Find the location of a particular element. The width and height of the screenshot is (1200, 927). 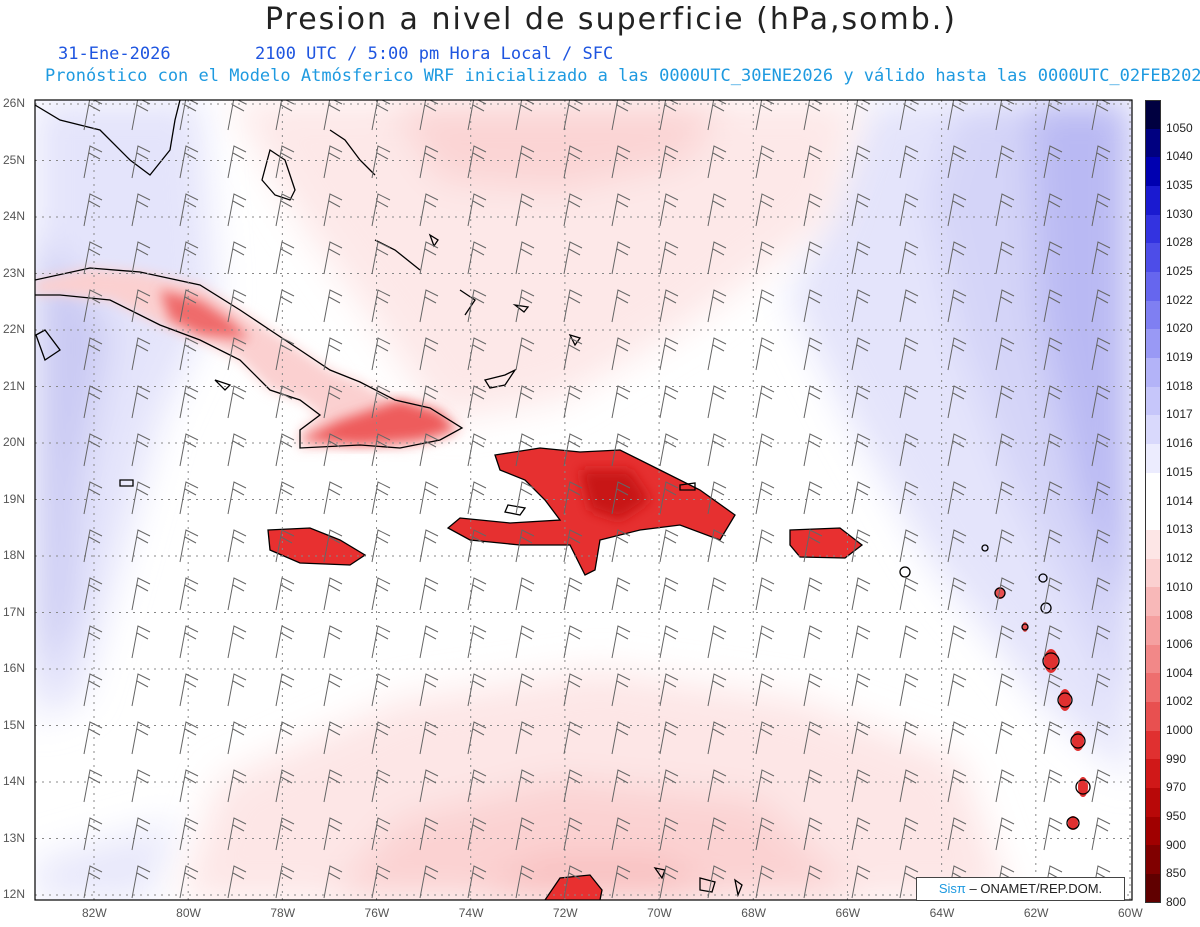

valid-time: 2100 UTC / 5:00 pm Hora Local / SFC is located at coordinates (434, 54).